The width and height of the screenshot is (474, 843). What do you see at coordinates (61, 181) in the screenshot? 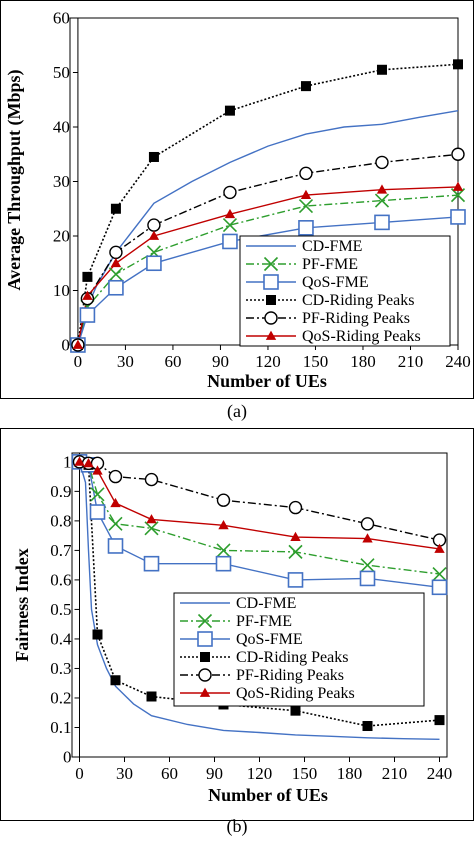
I see `y-tick-label: 30` at bounding box center [61, 181].